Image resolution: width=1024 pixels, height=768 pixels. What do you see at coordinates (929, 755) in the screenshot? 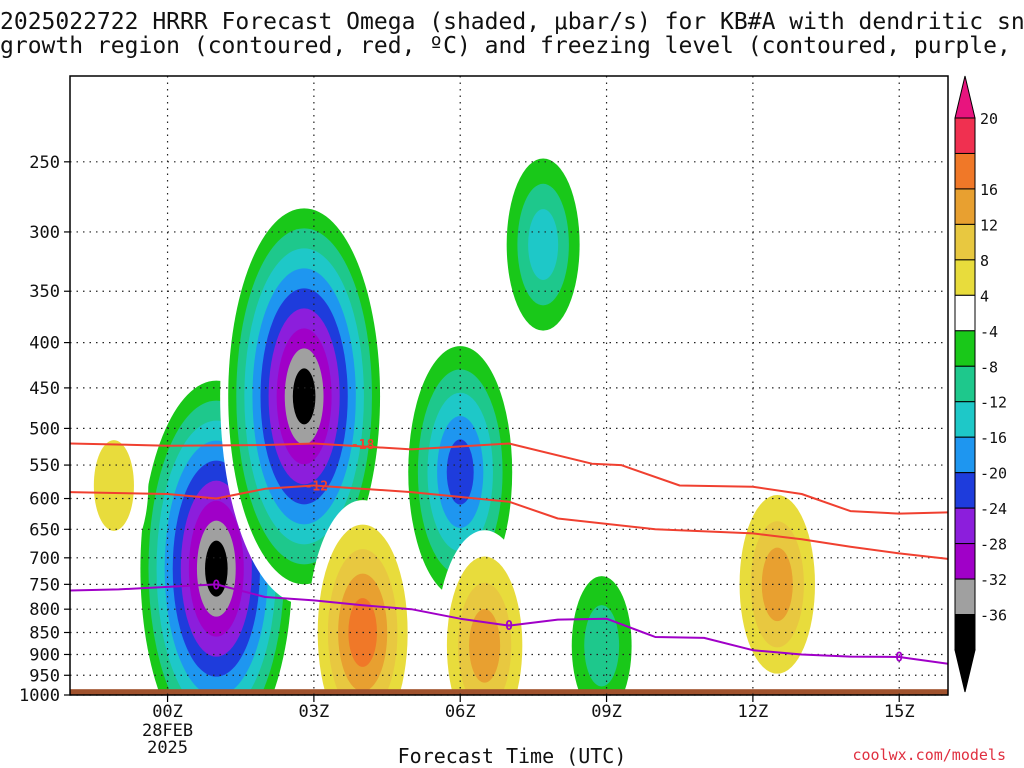
I see `credit-label: coolwx.com/models` at bounding box center [929, 755].